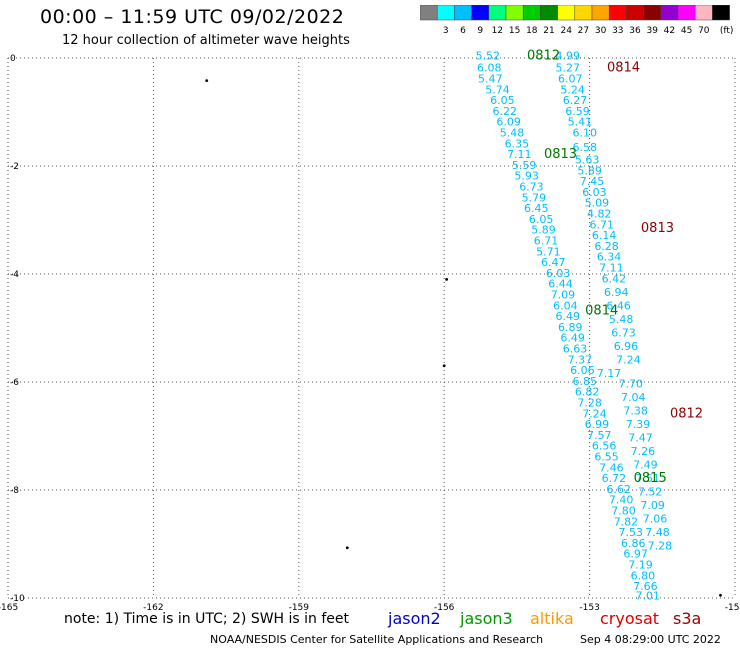 The image size is (740, 650). What do you see at coordinates (631, 384) in the screenshot?
I see `wave-height-point: 7.70` at bounding box center [631, 384].